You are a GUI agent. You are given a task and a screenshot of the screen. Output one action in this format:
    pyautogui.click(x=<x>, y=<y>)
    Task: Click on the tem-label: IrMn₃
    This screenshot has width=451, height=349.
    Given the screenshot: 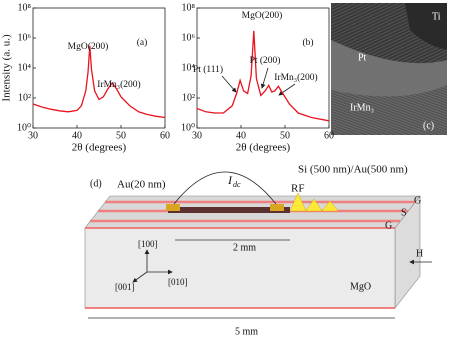 What is the action you would take?
    pyautogui.click(x=362, y=107)
    